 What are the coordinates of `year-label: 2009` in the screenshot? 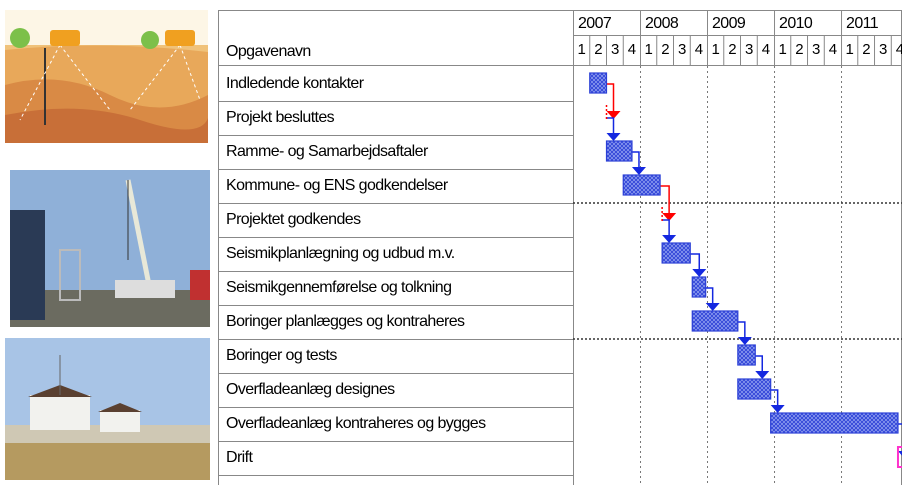 It's located at (729, 23).